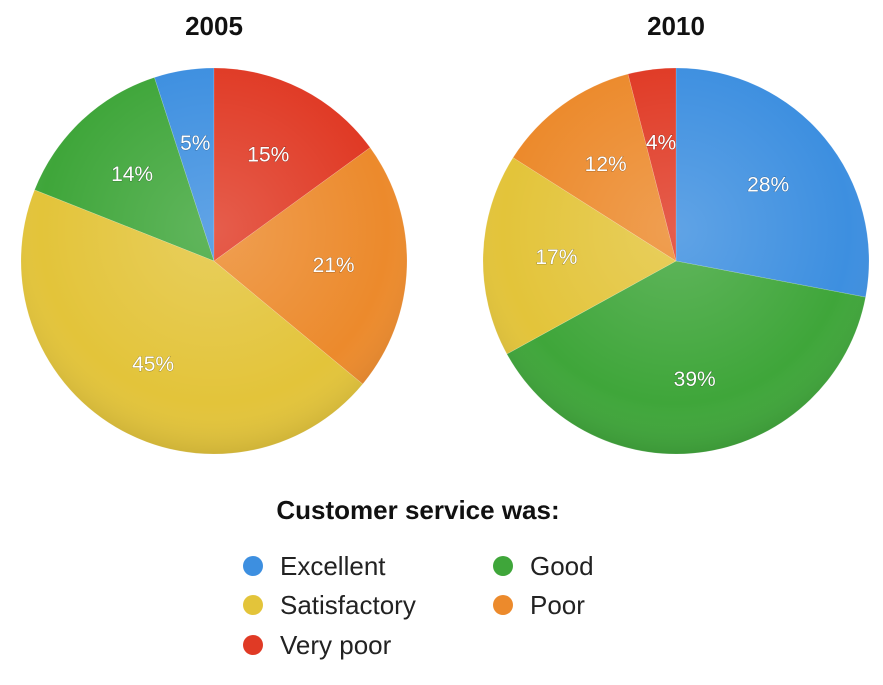  I want to click on data-label-excellent-2010: 28%, so click(768, 185).